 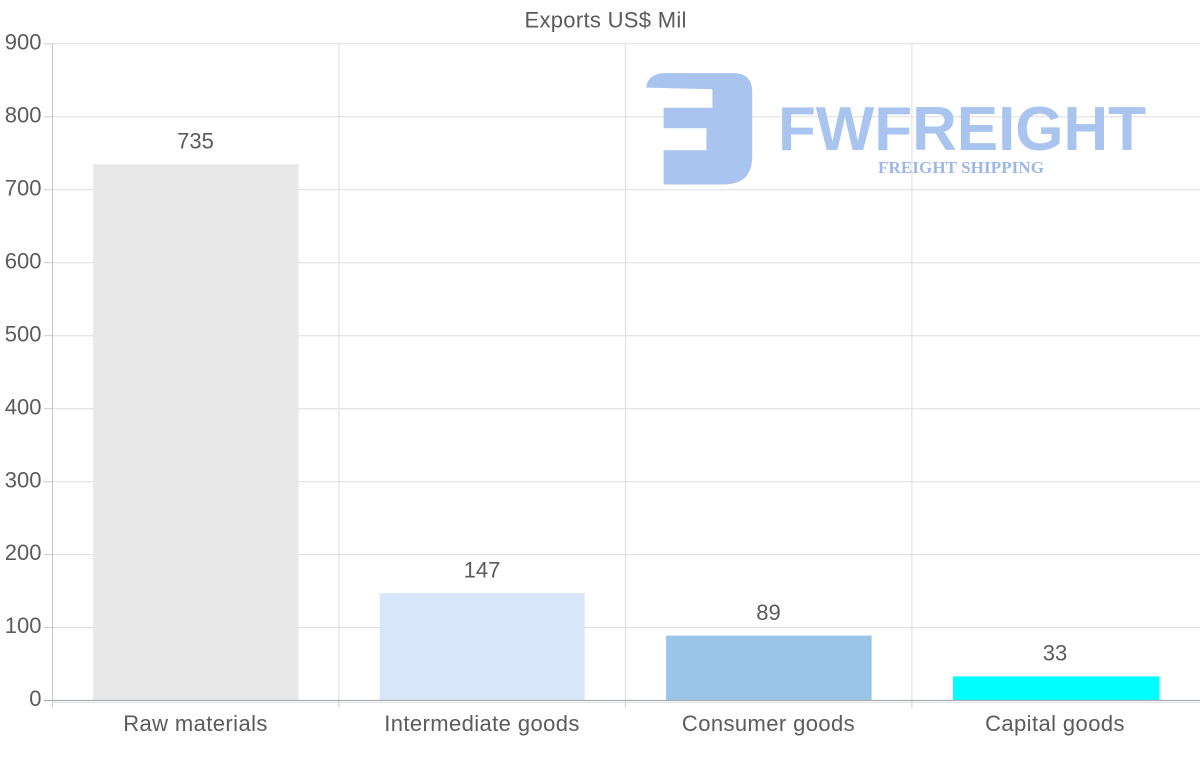 What do you see at coordinates (1055, 653) in the screenshot?
I see `svg-text: 33` at bounding box center [1055, 653].